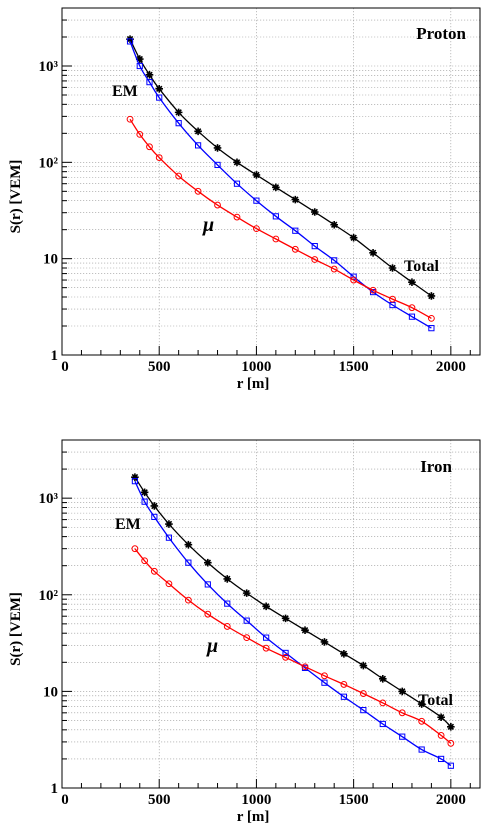 This screenshot has width=481, height=830. I want to click on y-tick-label: 1, so click(55, 356).